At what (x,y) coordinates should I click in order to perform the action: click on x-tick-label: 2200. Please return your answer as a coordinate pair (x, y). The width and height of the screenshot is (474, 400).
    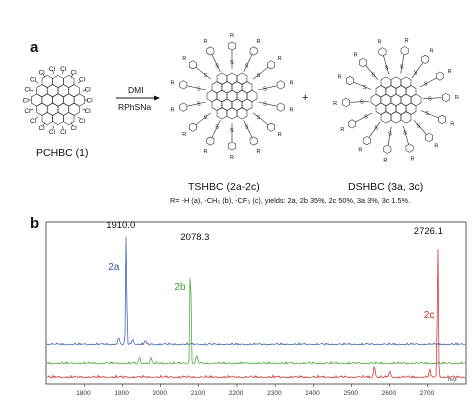
    Looking at the image, I should click on (236, 393).